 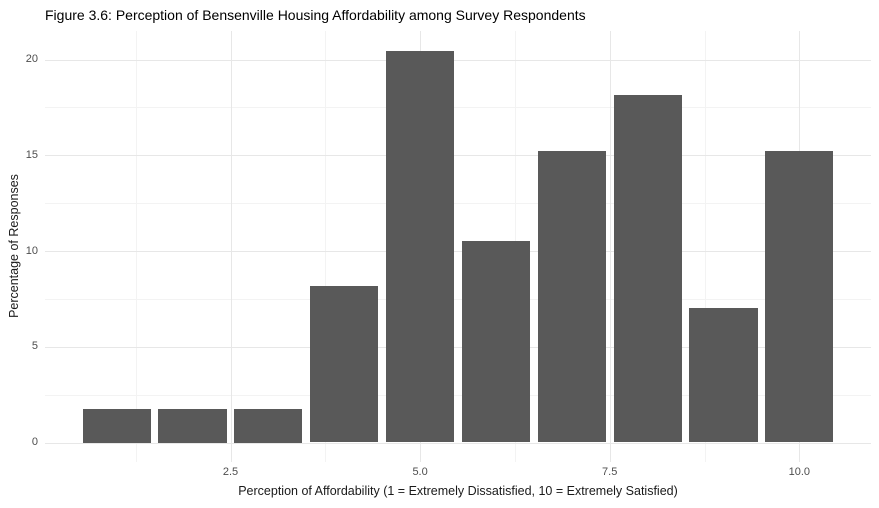 What do you see at coordinates (799, 297) in the screenshot?
I see `bar-x10` at bounding box center [799, 297].